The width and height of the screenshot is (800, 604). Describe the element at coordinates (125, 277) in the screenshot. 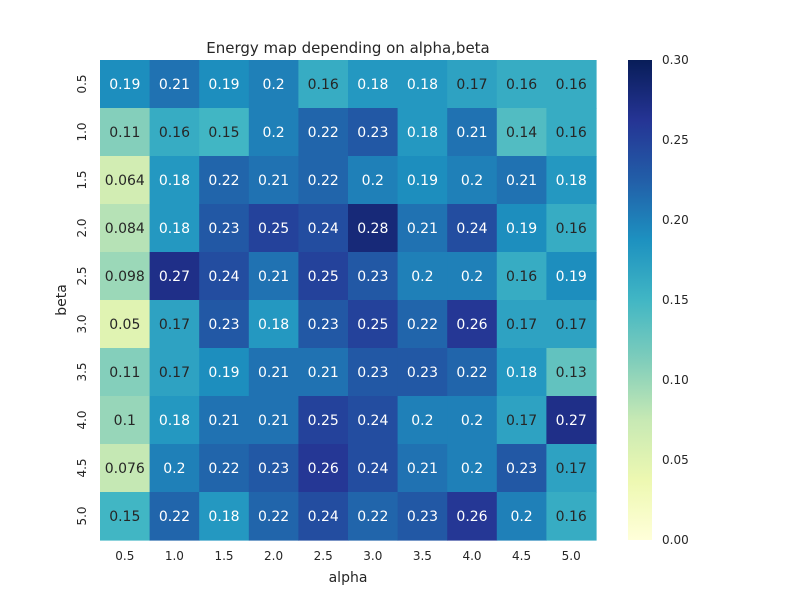

I see `cell-value-label: 0.098` at that location.